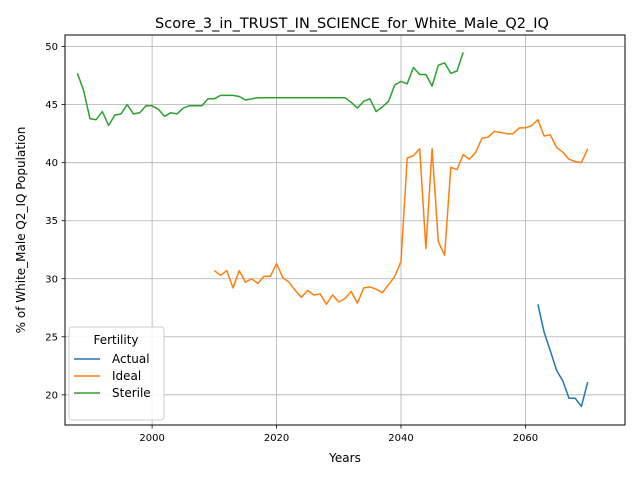 The image size is (640, 480). I want to click on legend: Fertility Actual Ideal Sterile, so click(116, 373).